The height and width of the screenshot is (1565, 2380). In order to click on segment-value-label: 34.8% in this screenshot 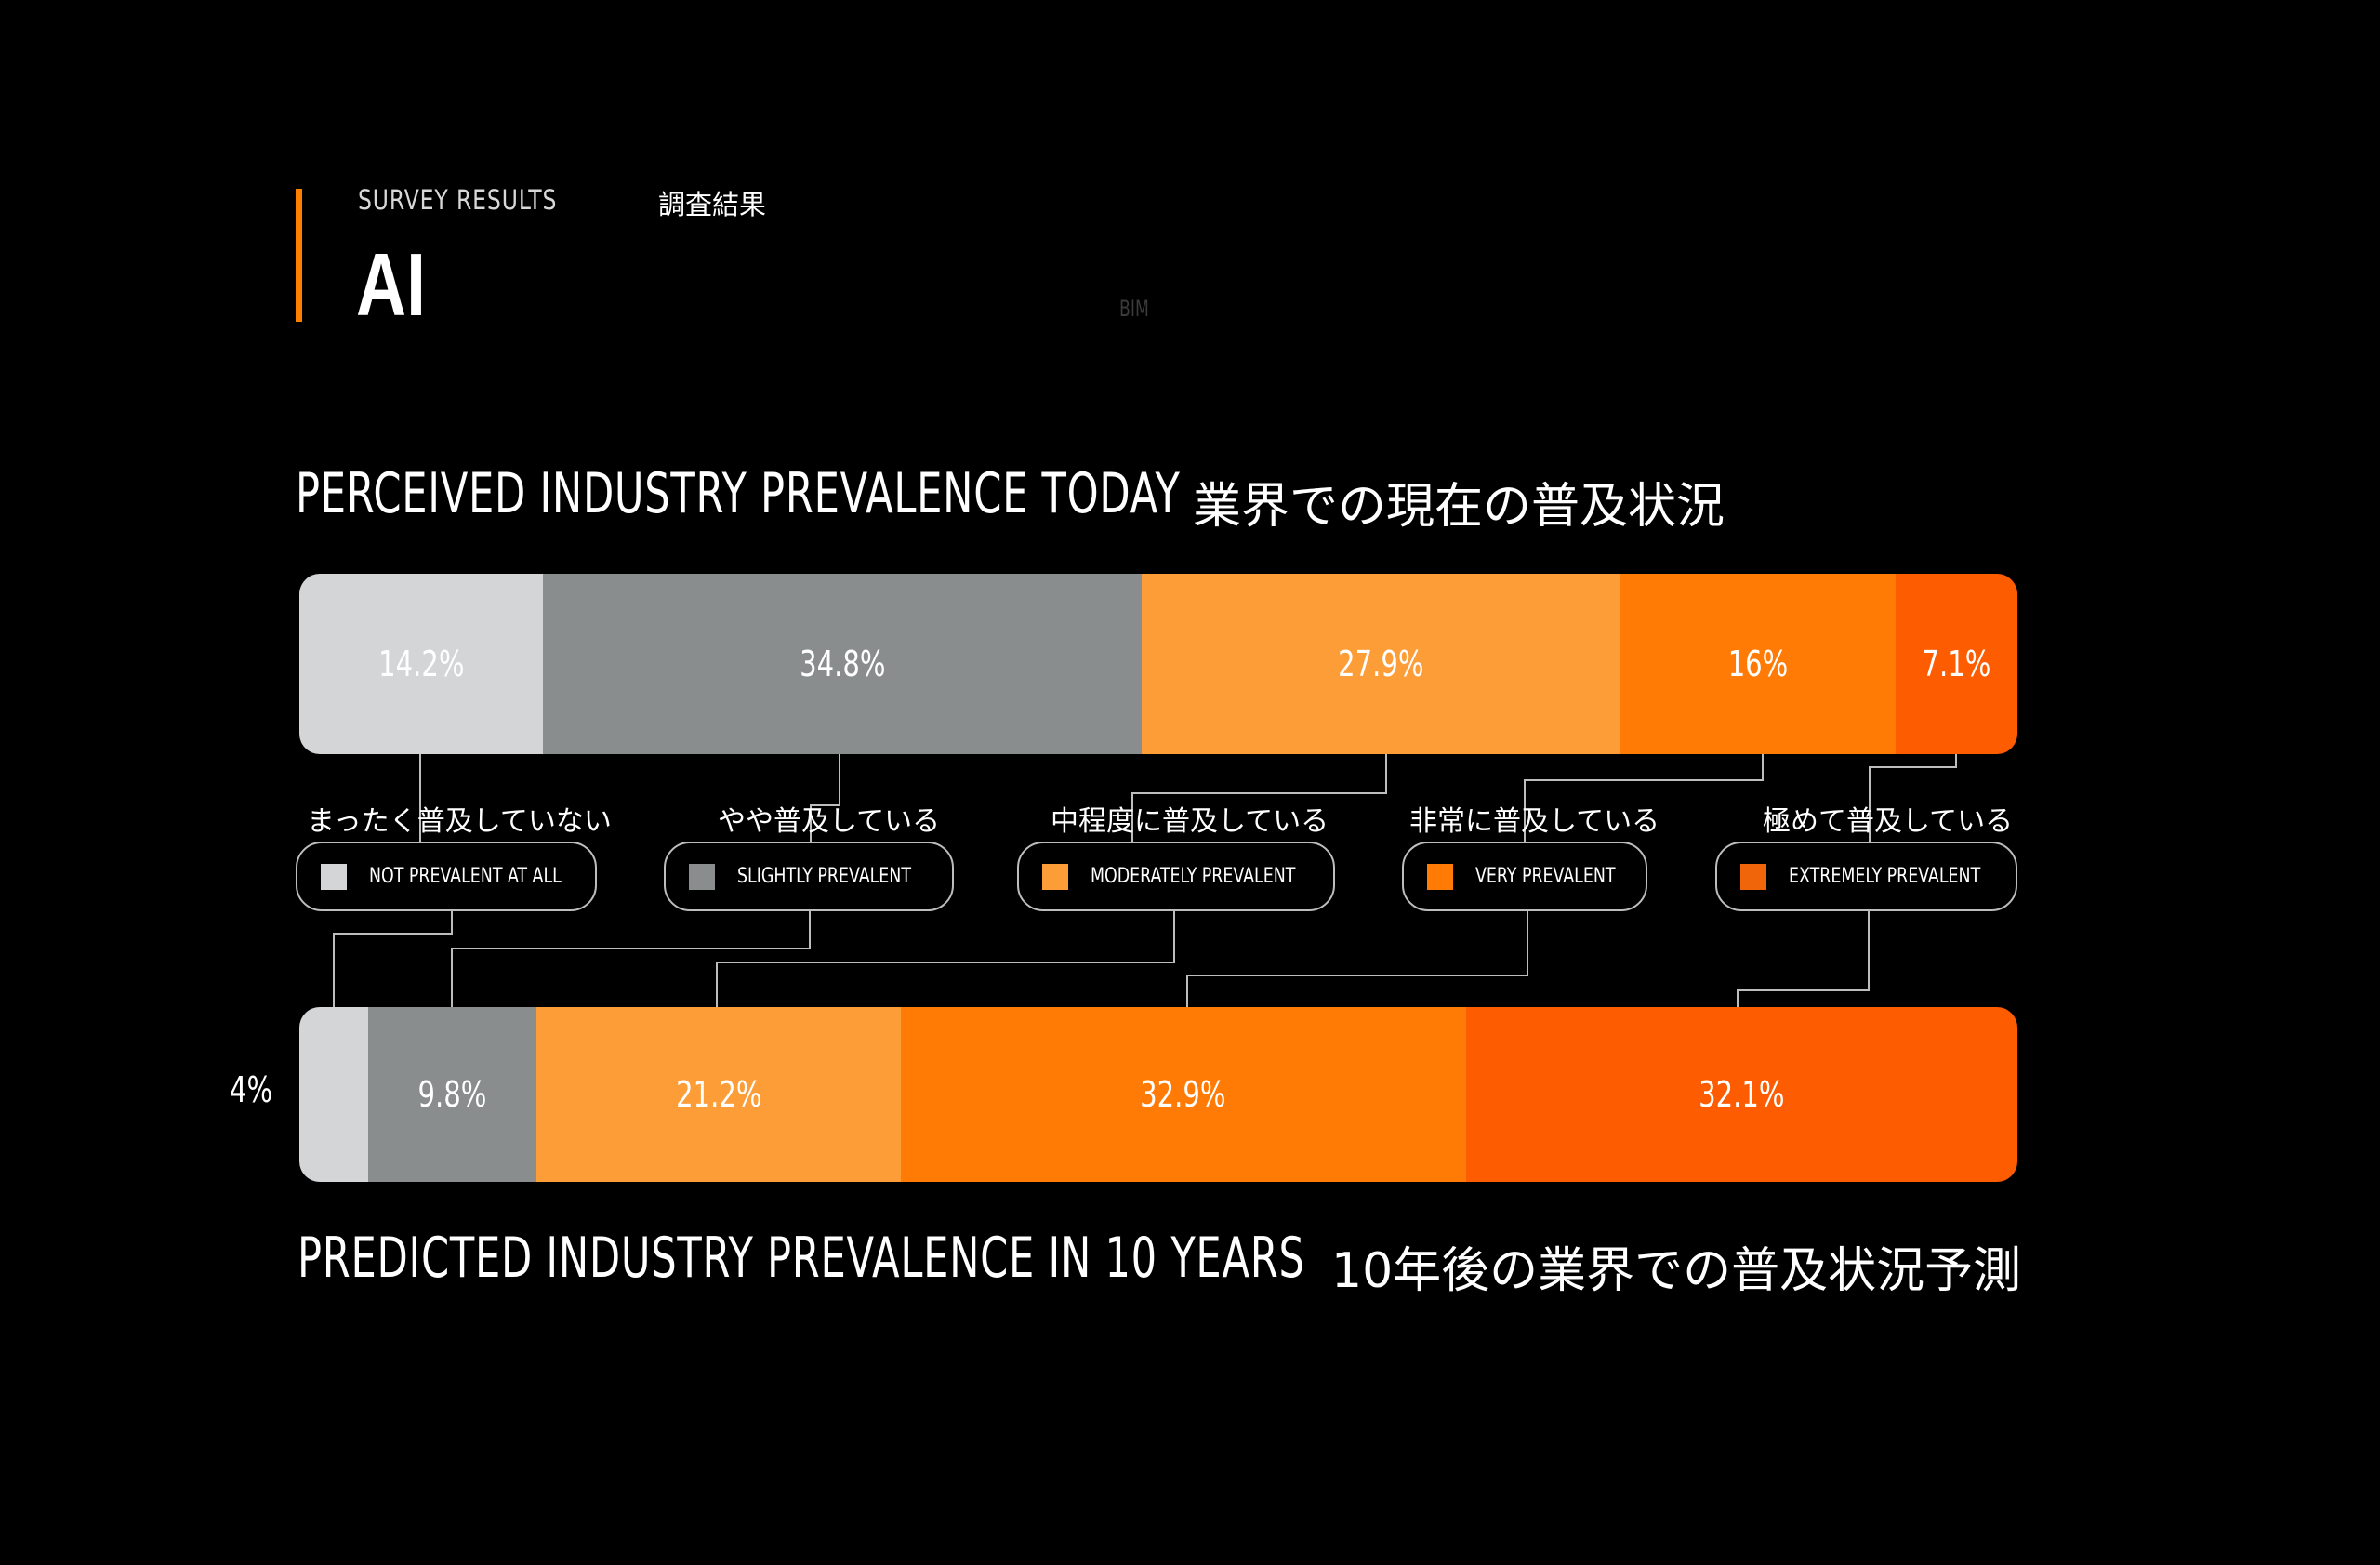, I will do `click(842, 663)`.